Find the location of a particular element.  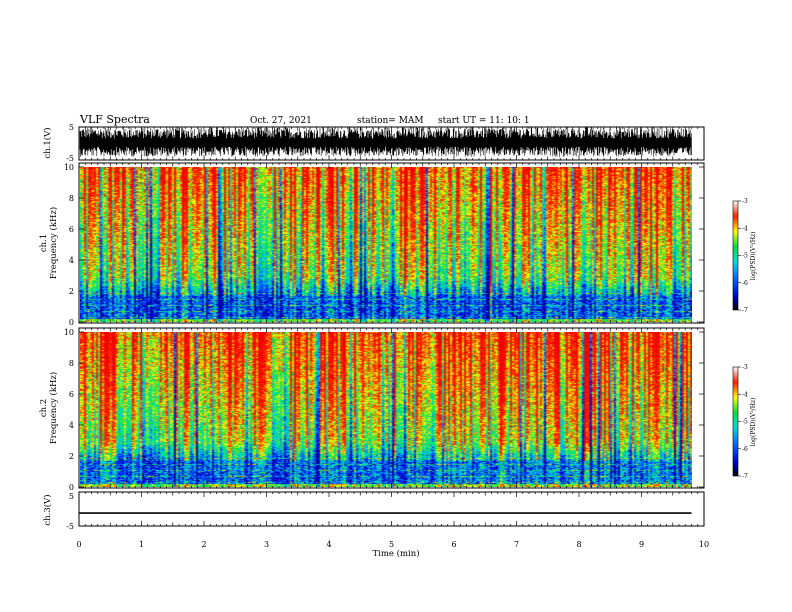

start-time-label: start UT = 11: 10: 1 is located at coordinates (484, 121).